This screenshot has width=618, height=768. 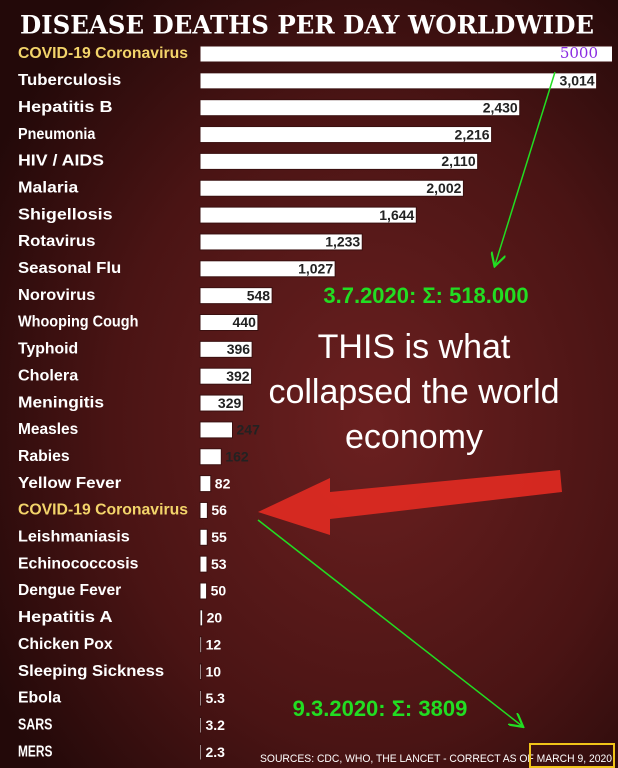 I want to click on category-label: HIV / AIDS, so click(x=61, y=161).